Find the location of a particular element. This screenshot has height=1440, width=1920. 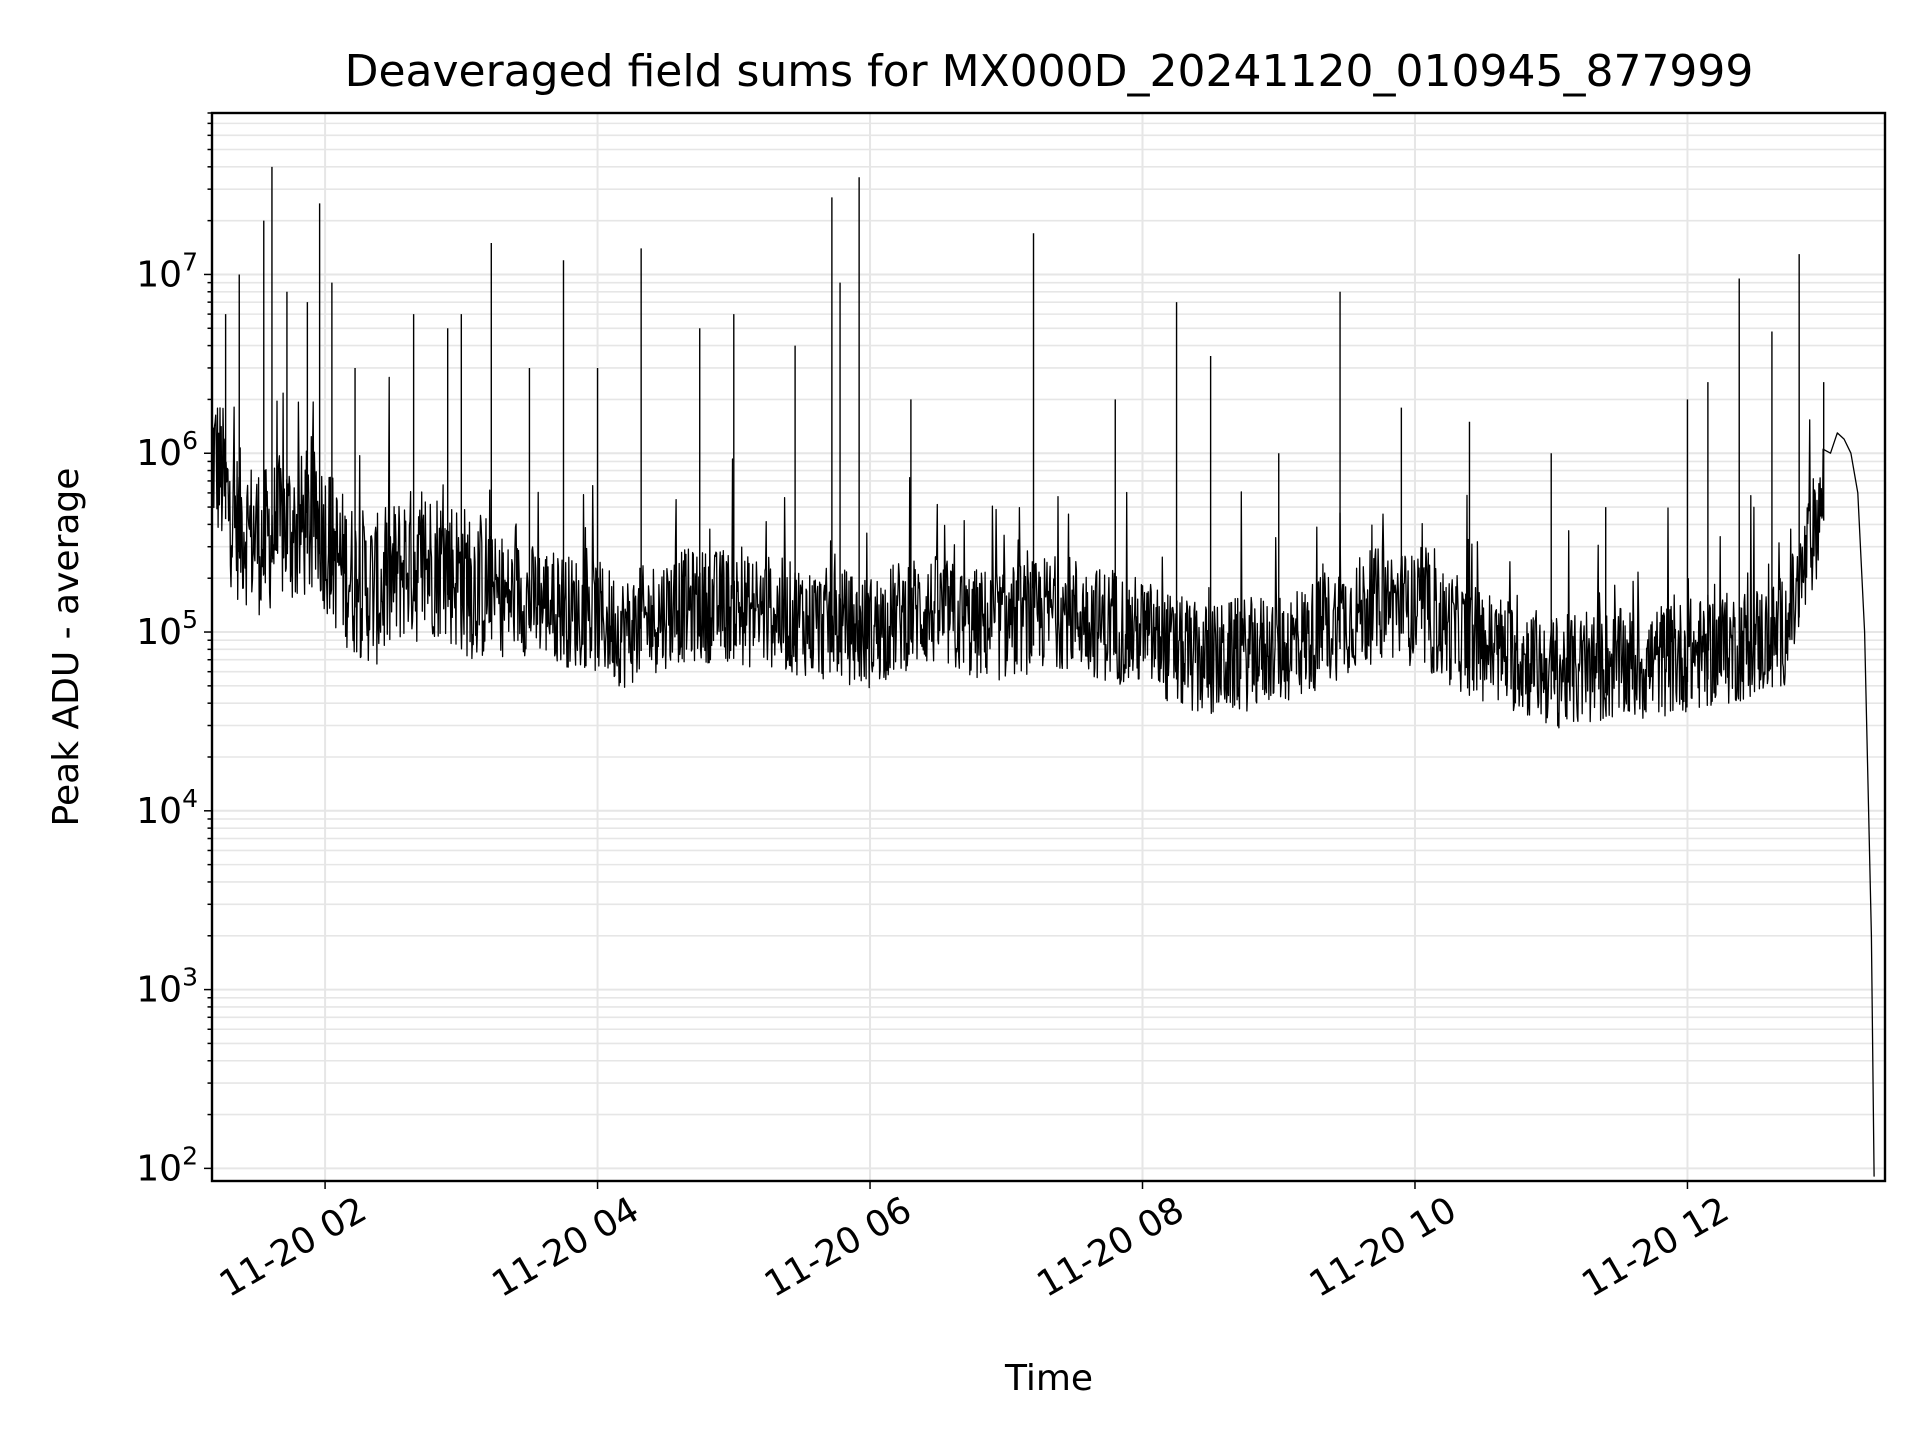

y-tick-label: 10² is located at coordinates (167, 1165).